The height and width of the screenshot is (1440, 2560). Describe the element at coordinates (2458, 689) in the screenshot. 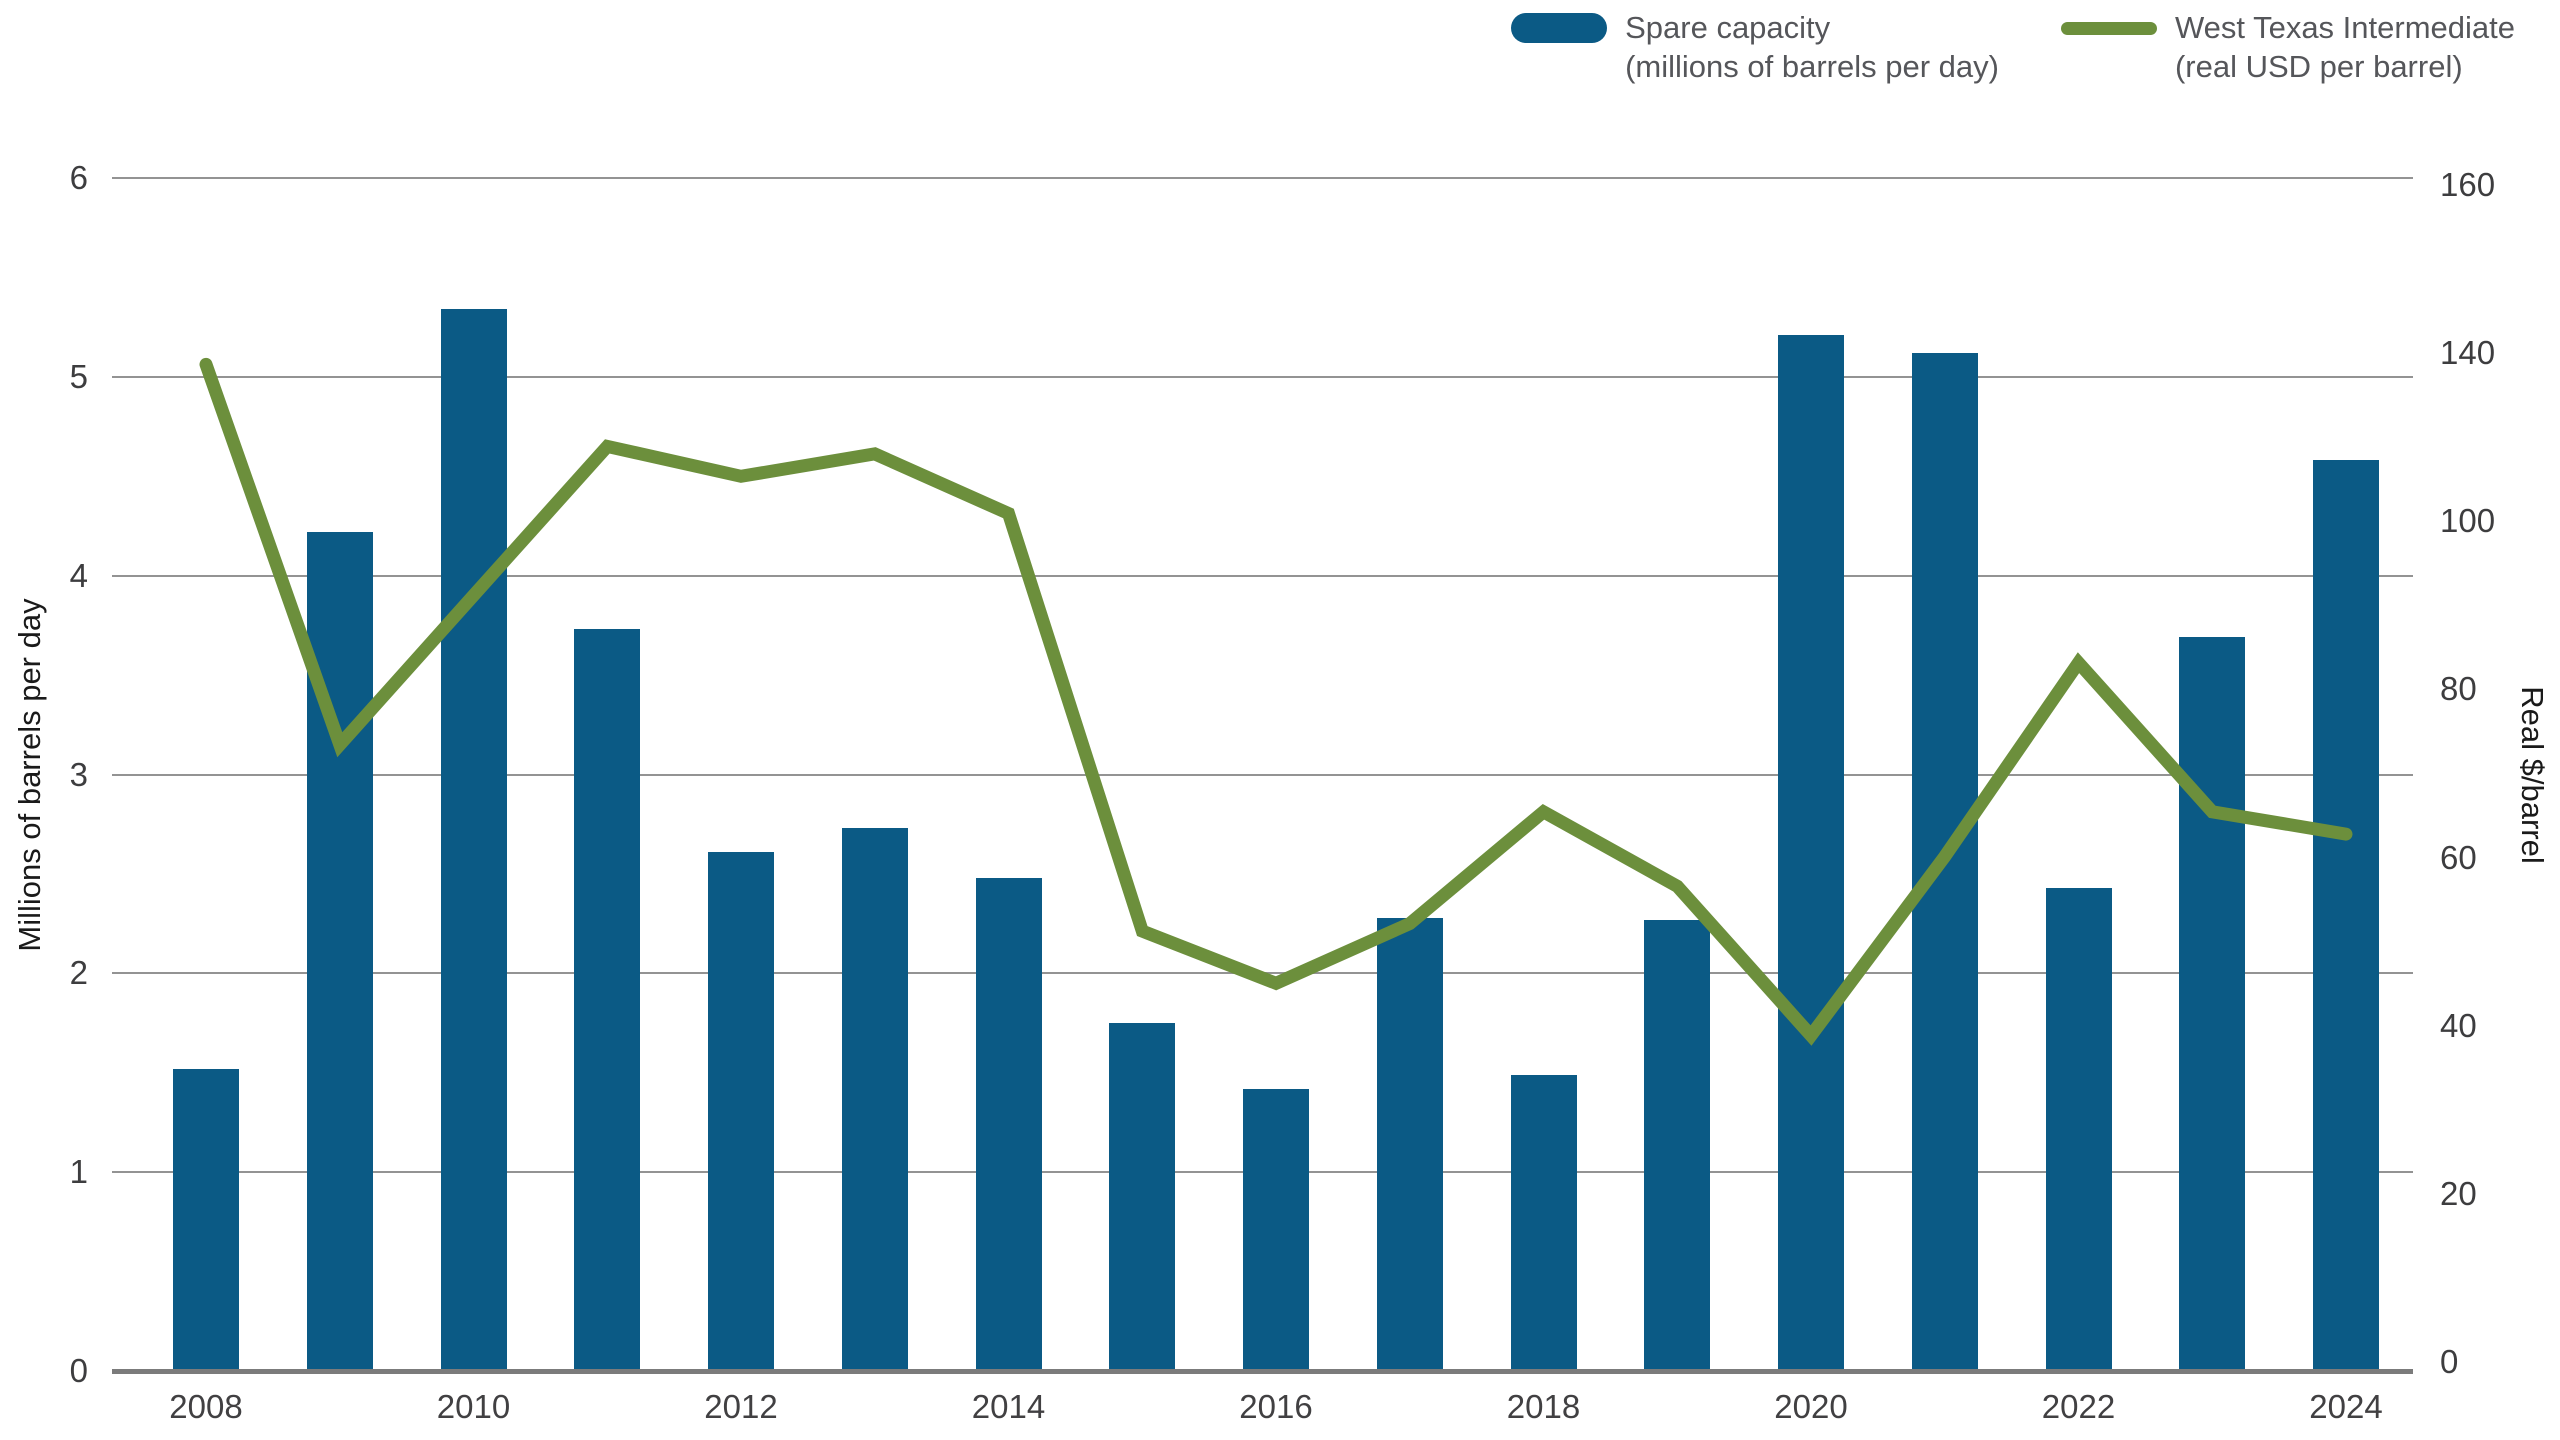

I see `right-axis-tick-label: 80` at that location.